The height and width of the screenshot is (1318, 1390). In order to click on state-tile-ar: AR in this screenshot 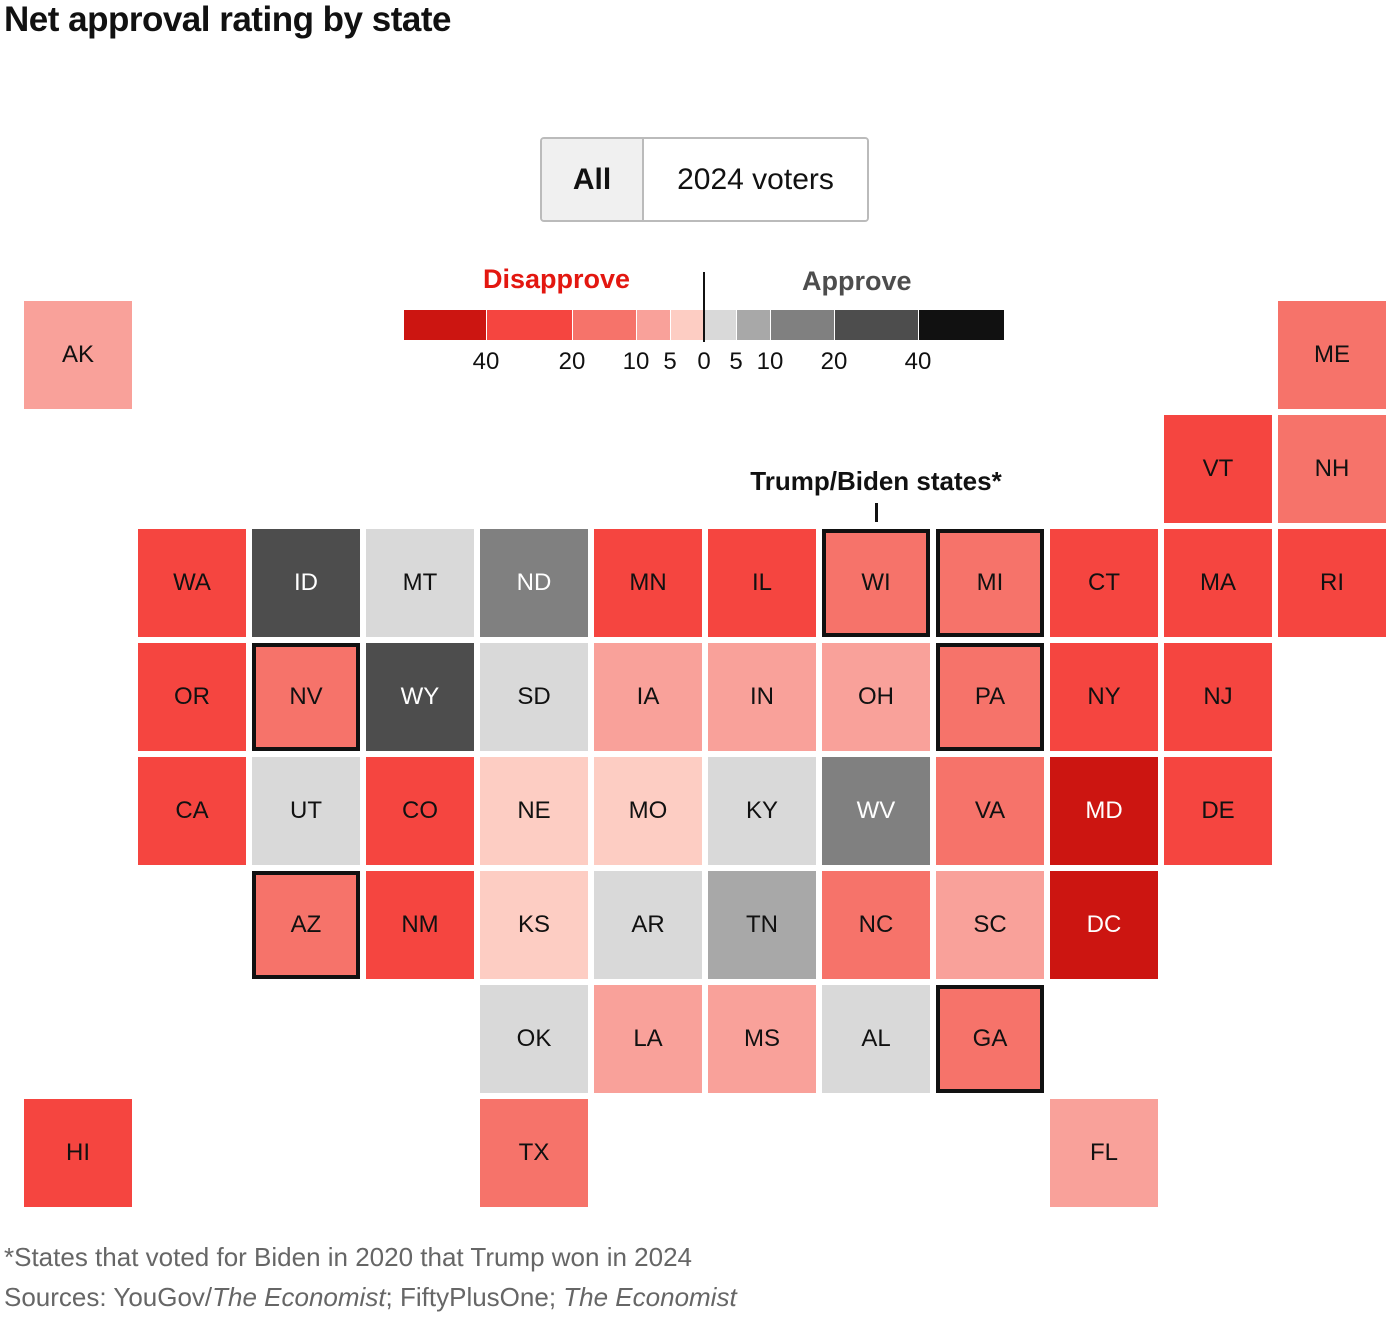, I will do `click(648, 925)`.